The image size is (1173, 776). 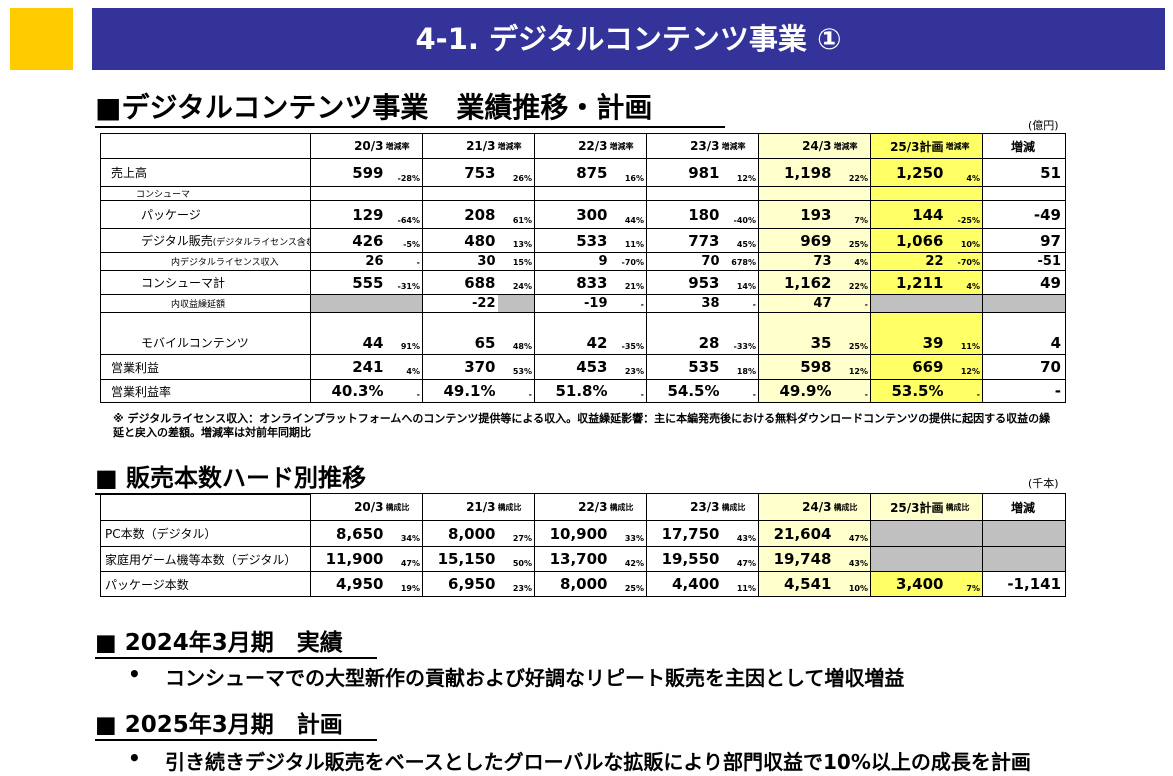 I want to click on rate-cell: 24%, so click(x=516, y=282).